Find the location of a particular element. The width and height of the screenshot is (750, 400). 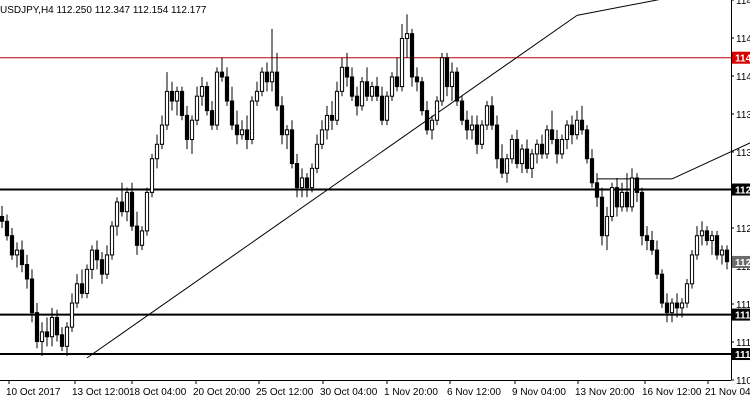

y-tick-label: 114.900 is located at coordinates (743, 3).